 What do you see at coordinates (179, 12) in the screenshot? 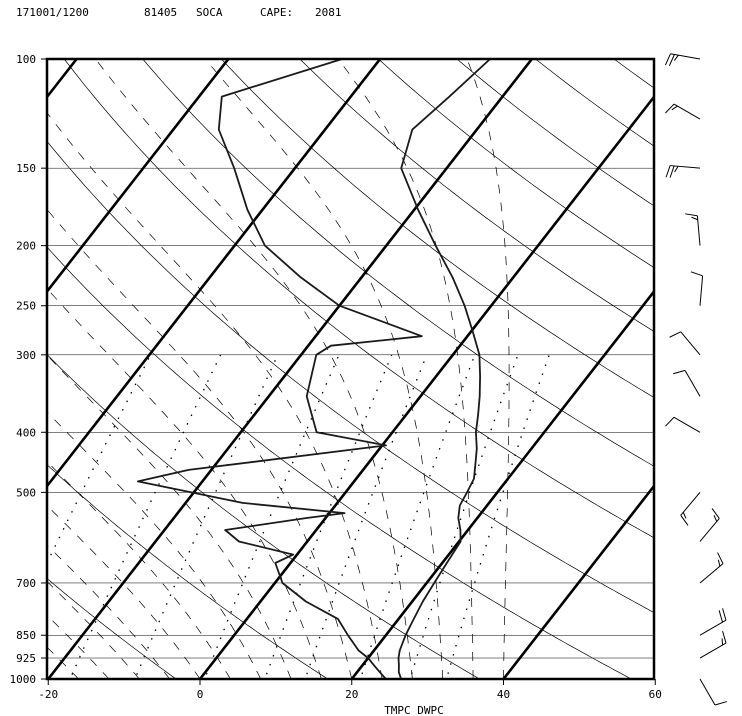
I see `chart-header: 171001/1200 81405 SOCA CAPE: 2081` at bounding box center [179, 12].